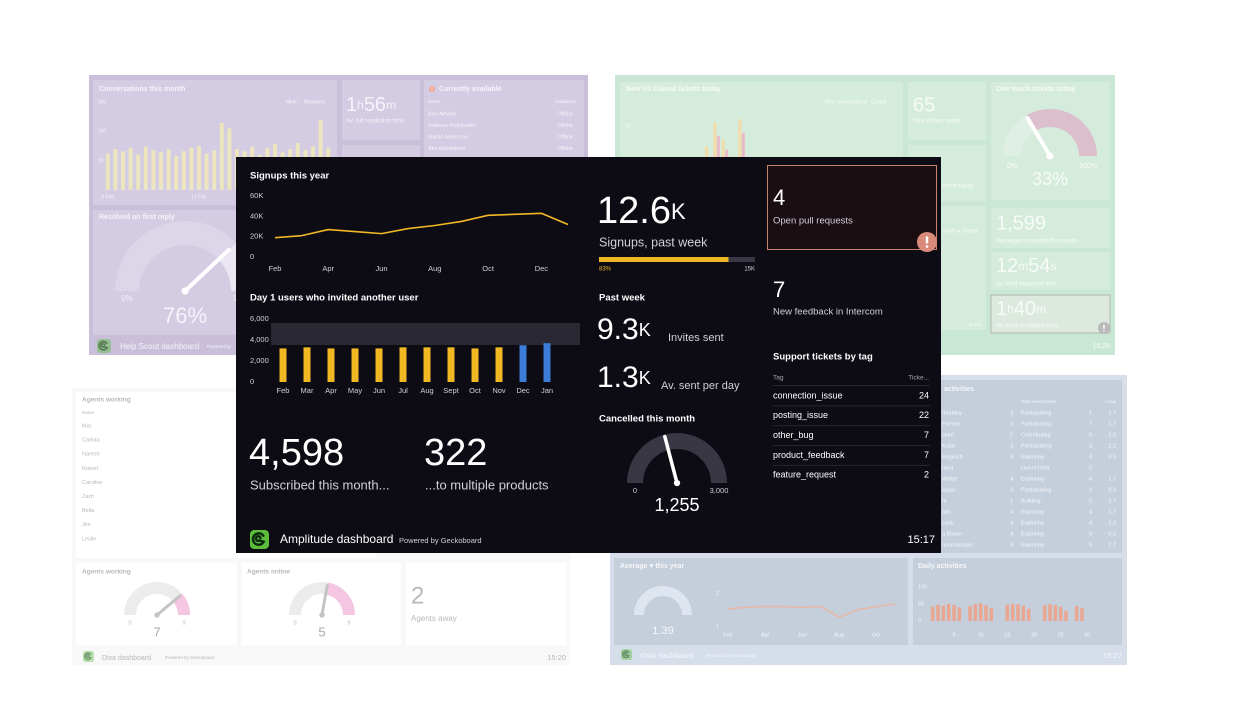 The image size is (1236, 712). Describe the element at coordinates (926, 475) in the screenshot. I see `table-cell: 2` at that location.